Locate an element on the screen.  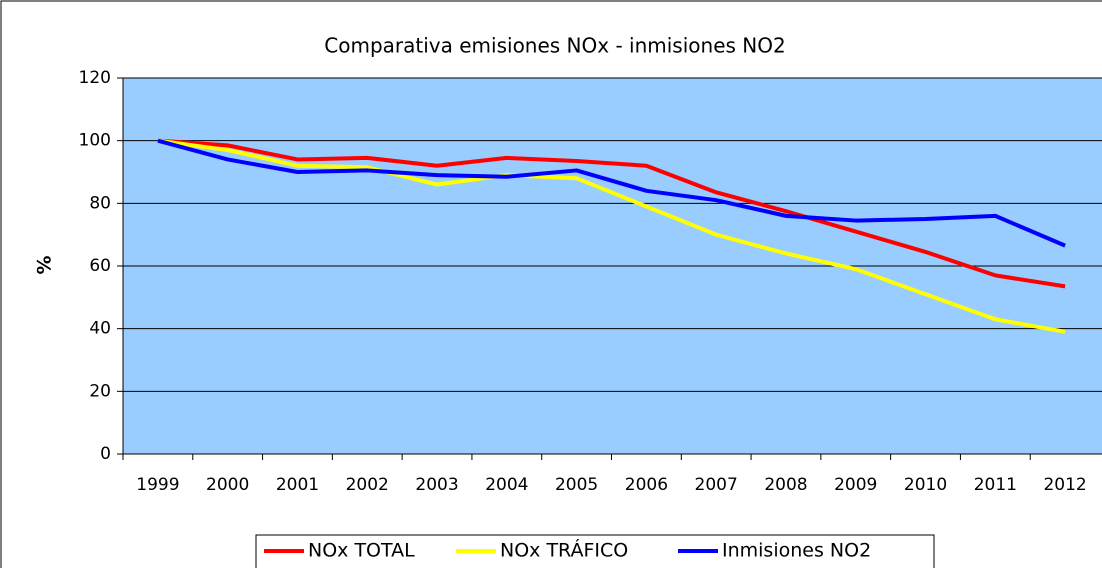
legend-label: Inmisiones NO2 is located at coordinates (796, 551).